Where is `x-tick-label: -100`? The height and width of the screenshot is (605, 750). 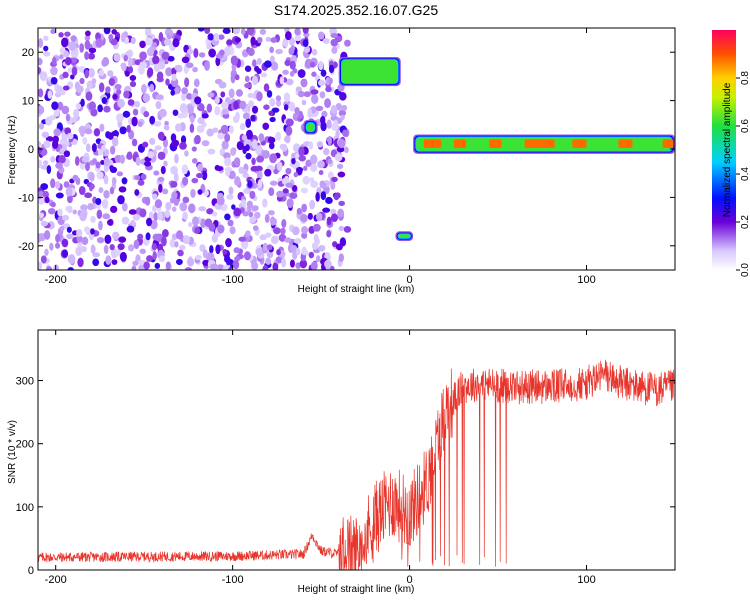
x-tick-label: -100 is located at coordinates (233, 280).